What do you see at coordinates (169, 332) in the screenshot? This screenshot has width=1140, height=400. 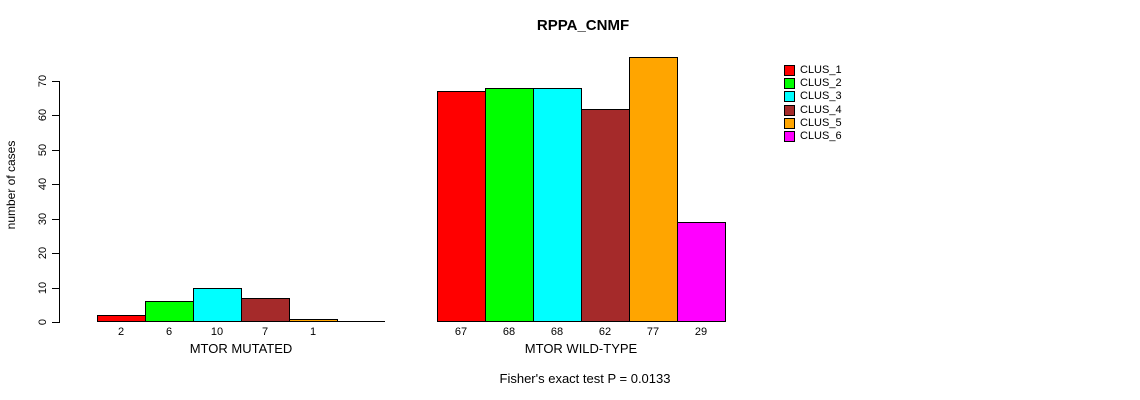 I see `bar-value-label: 6` at bounding box center [169, 332].